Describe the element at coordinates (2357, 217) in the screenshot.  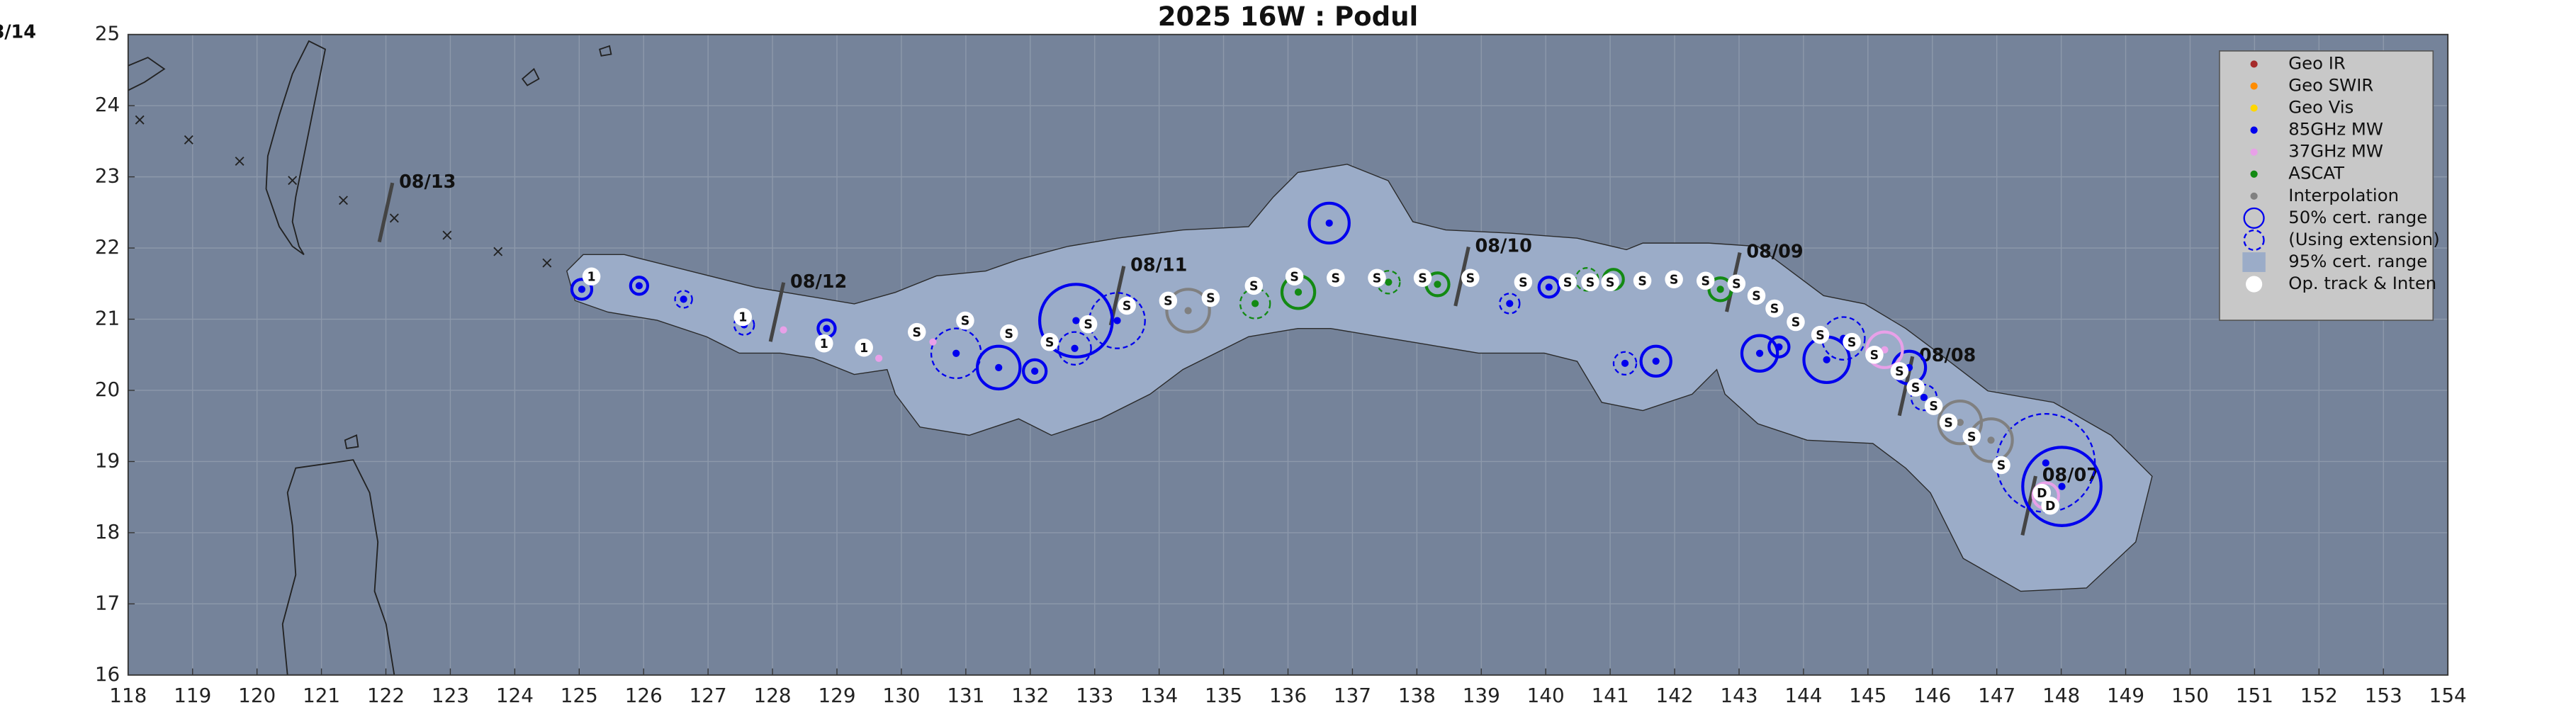
I see `legend-label: 50% cert. range` at that location.